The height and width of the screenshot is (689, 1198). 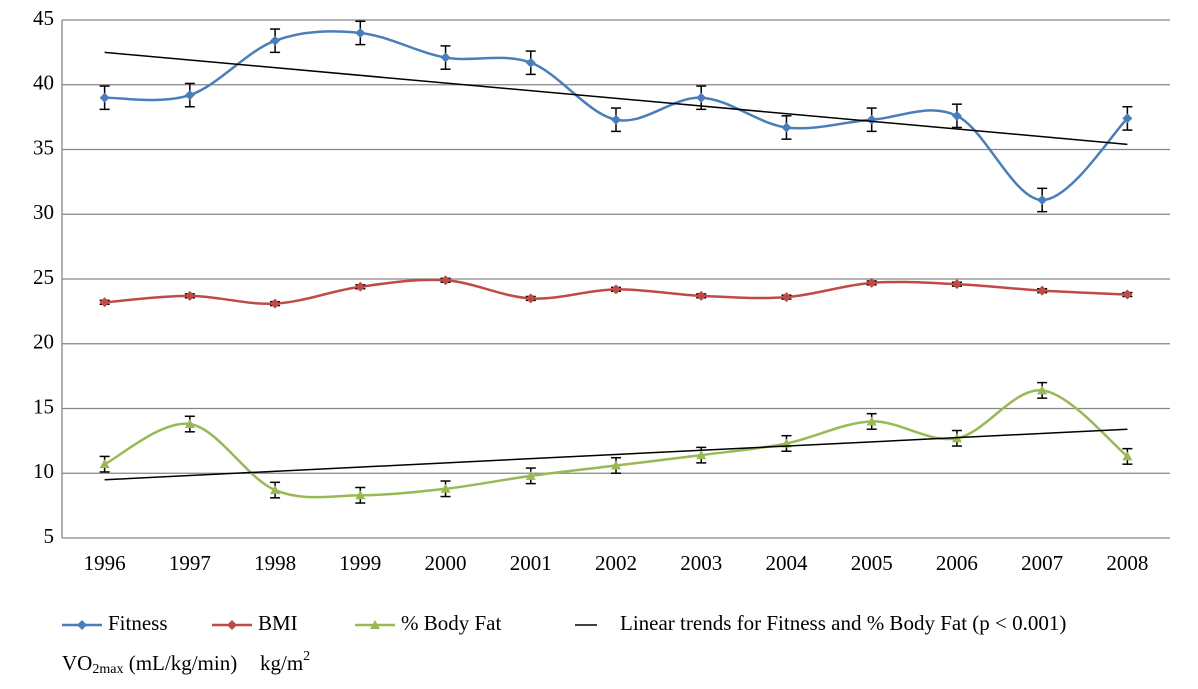 What do you see at coordinates (616, 563) in the screenshot?
I see `x-tick-label: 2002` at bounding box center [616, 563].